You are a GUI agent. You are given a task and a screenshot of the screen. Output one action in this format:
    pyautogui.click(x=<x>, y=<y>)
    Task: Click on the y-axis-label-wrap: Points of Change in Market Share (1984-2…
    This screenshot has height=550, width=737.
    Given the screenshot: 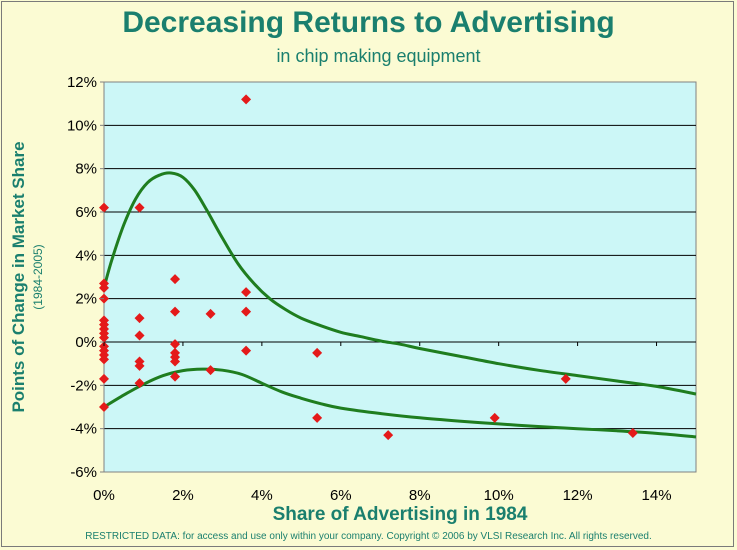 What is the action you would take?
    pyautogui.click(x=27, y=277)
    